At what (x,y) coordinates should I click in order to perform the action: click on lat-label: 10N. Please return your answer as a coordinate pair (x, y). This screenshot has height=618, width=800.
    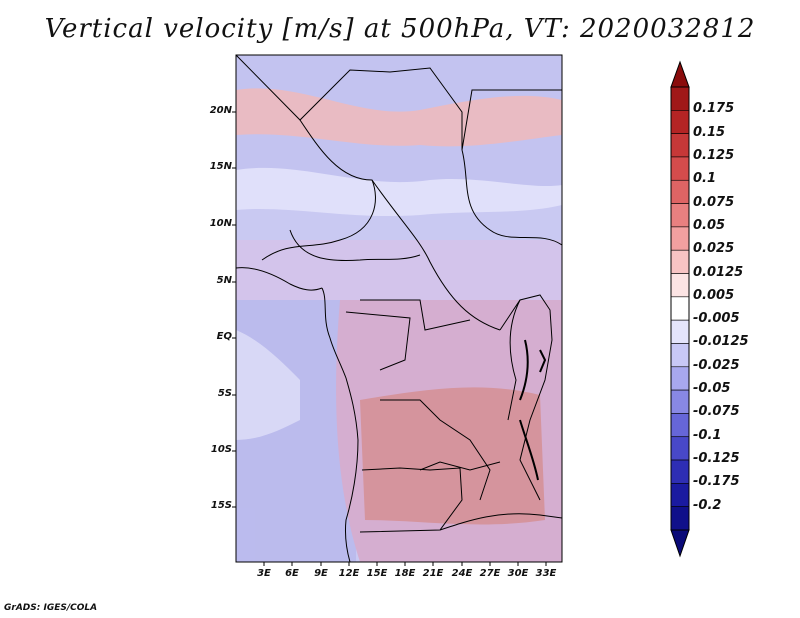
    Looking at the image, I should click on (220, 223).